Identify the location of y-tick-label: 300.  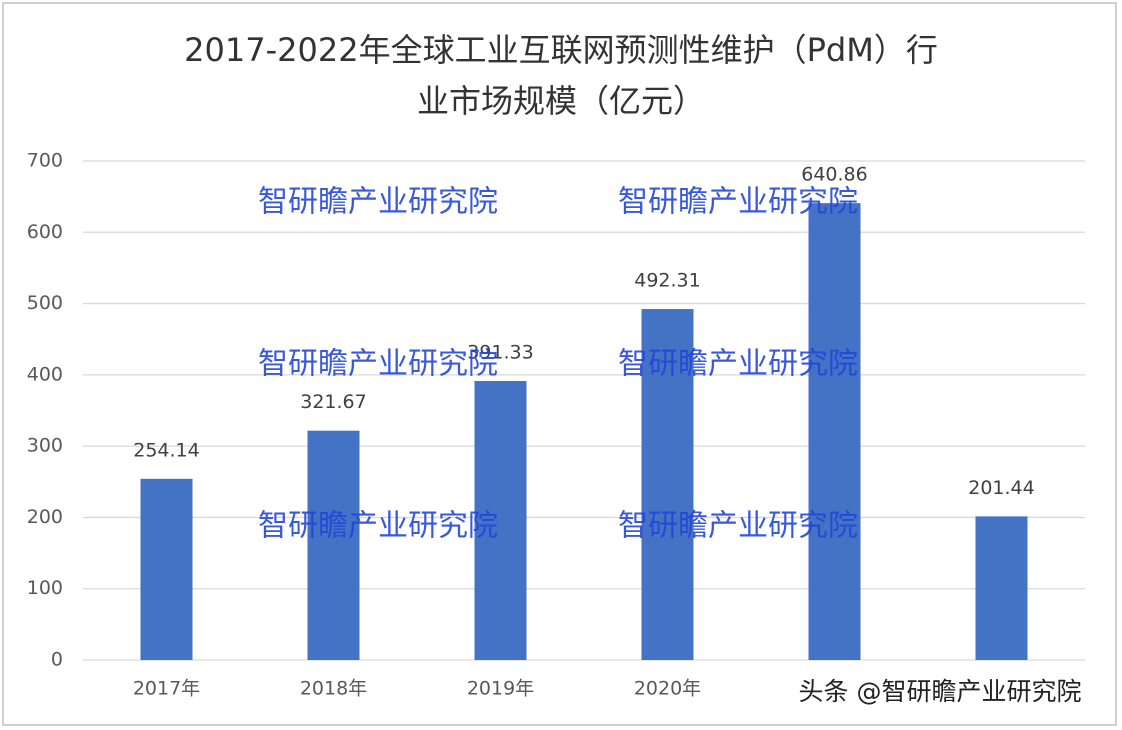
(45, 446).